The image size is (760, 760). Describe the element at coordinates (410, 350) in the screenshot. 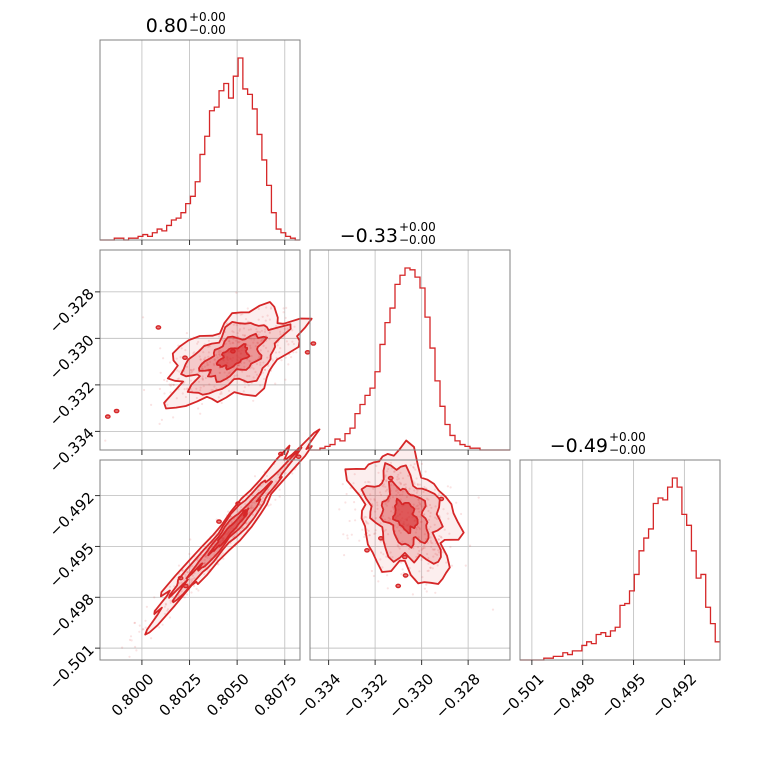

I see `axes-frame` at that location.